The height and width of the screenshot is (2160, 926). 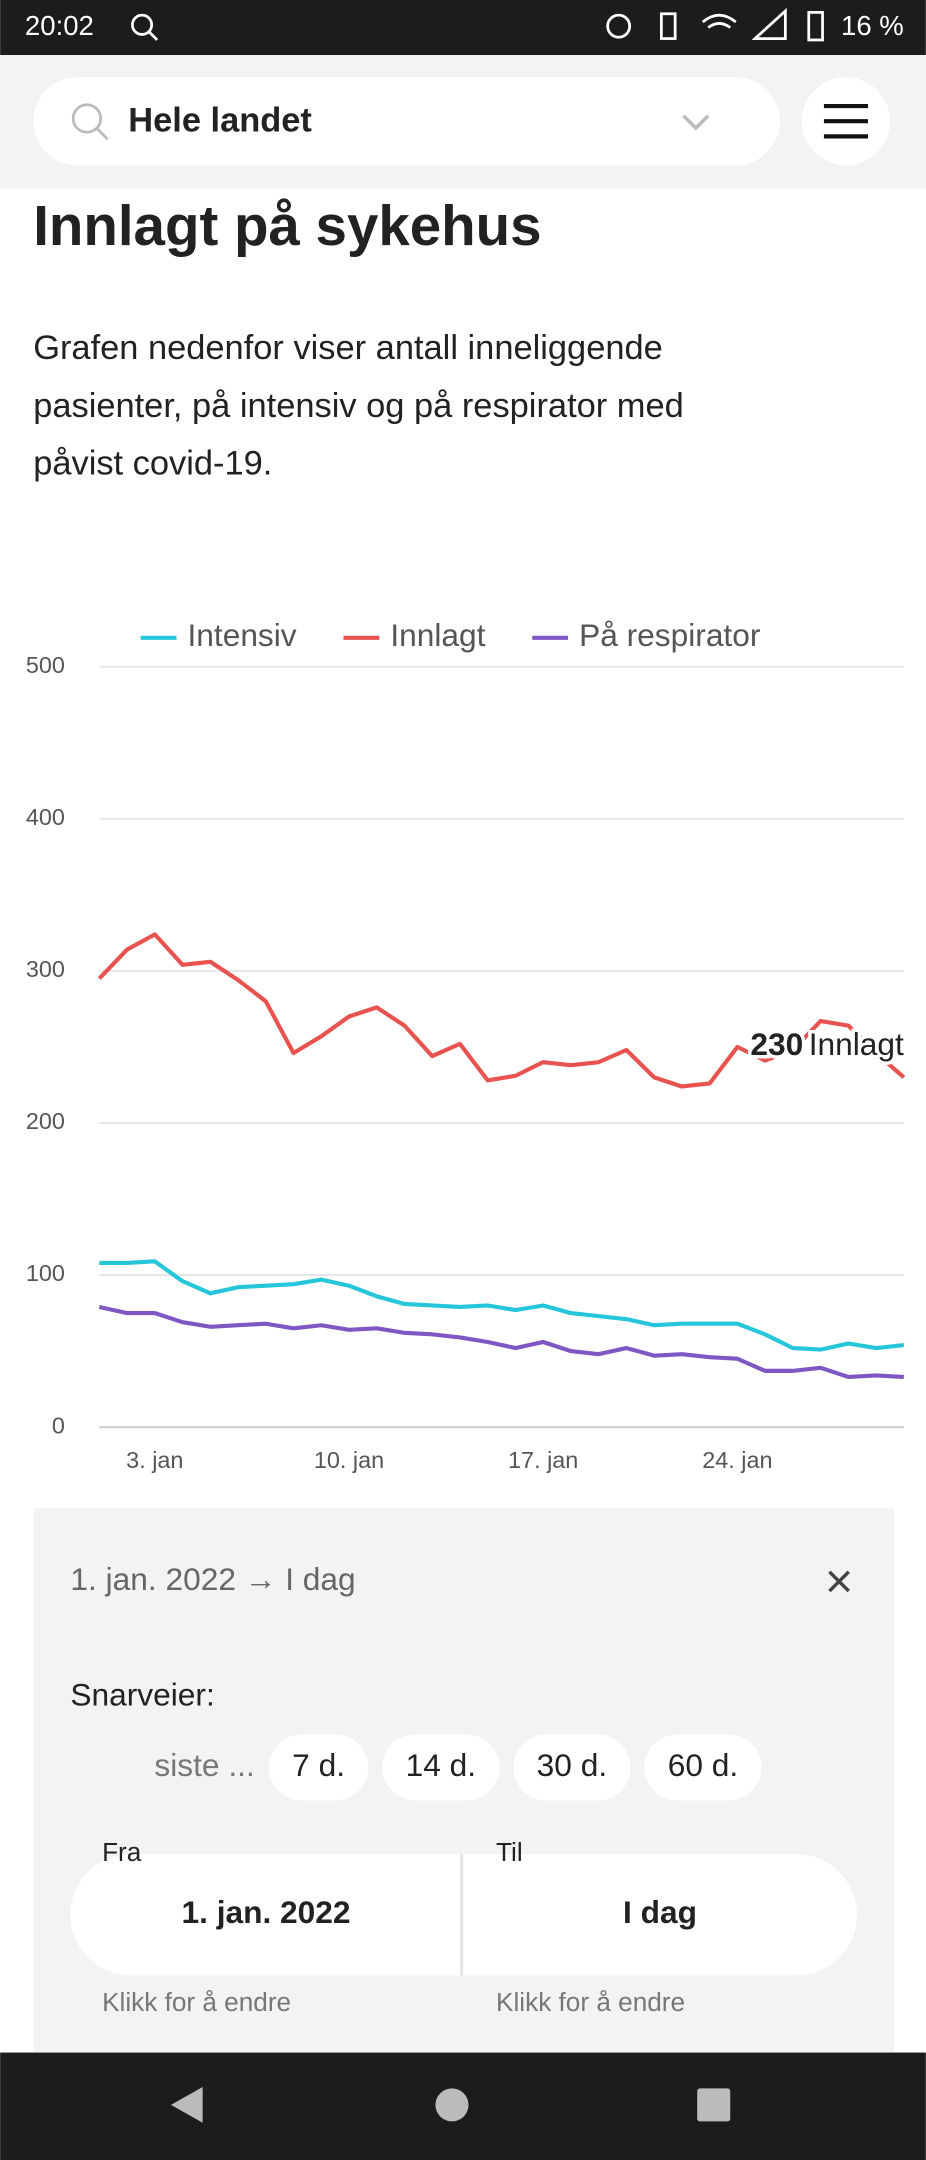 I want to click on shortcut-label: 30 d., so click(x=572, y=1765).